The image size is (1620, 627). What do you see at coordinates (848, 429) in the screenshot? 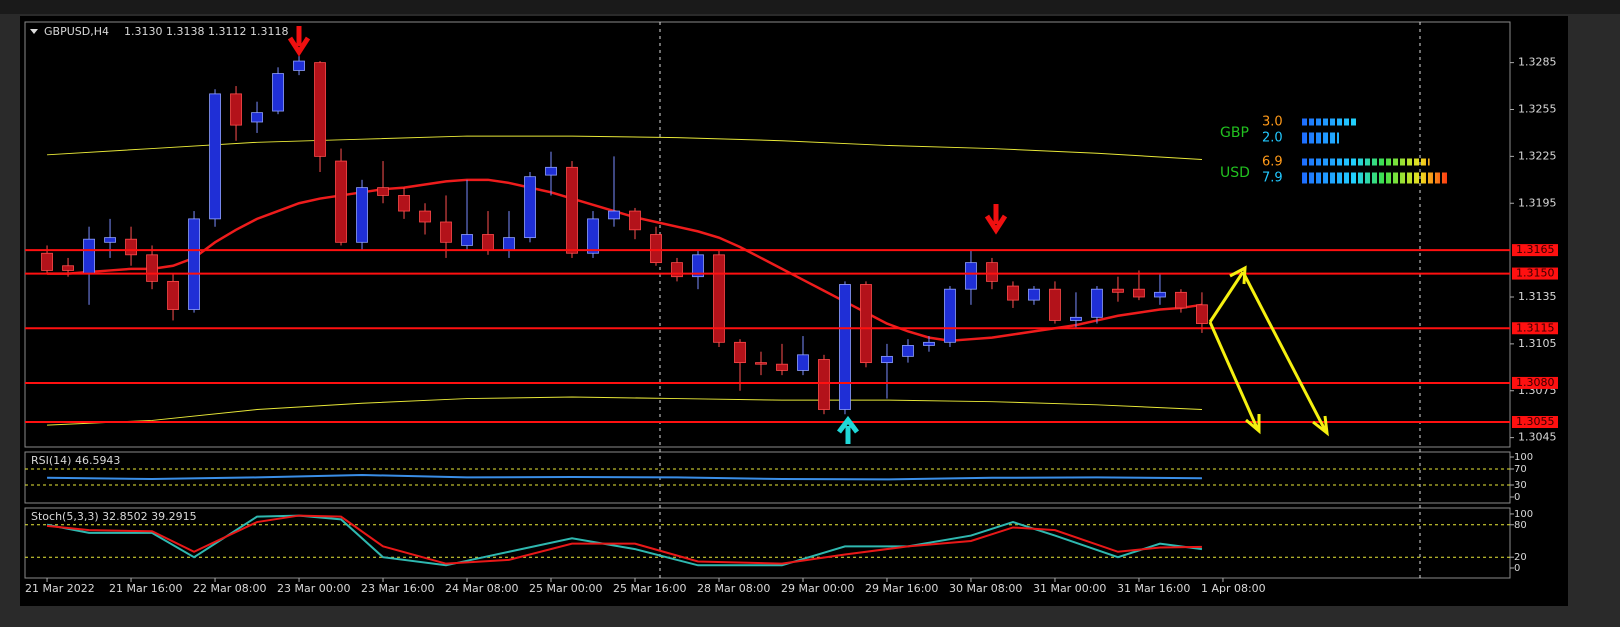
I see `up-arrow` at bounding box center [848, 429].